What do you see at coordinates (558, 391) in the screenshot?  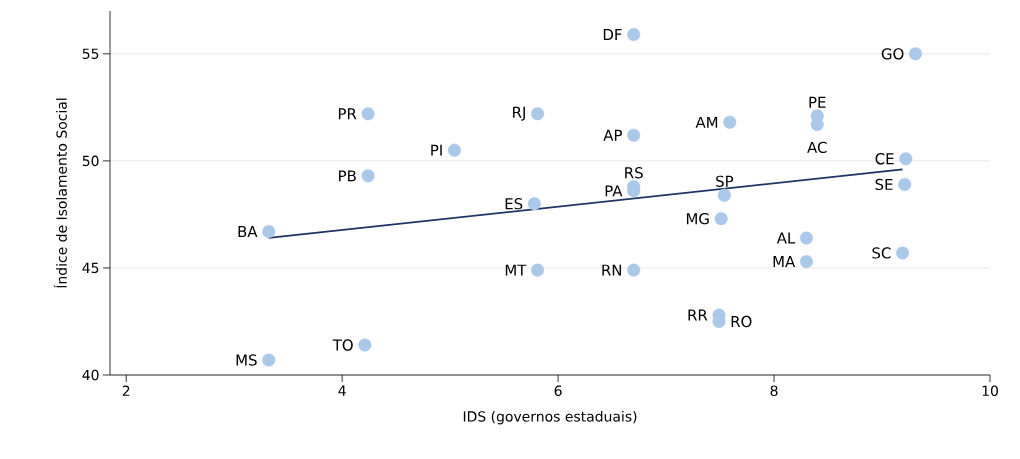 I see `x-tick-label: 6` at bounding box center [558, 391].